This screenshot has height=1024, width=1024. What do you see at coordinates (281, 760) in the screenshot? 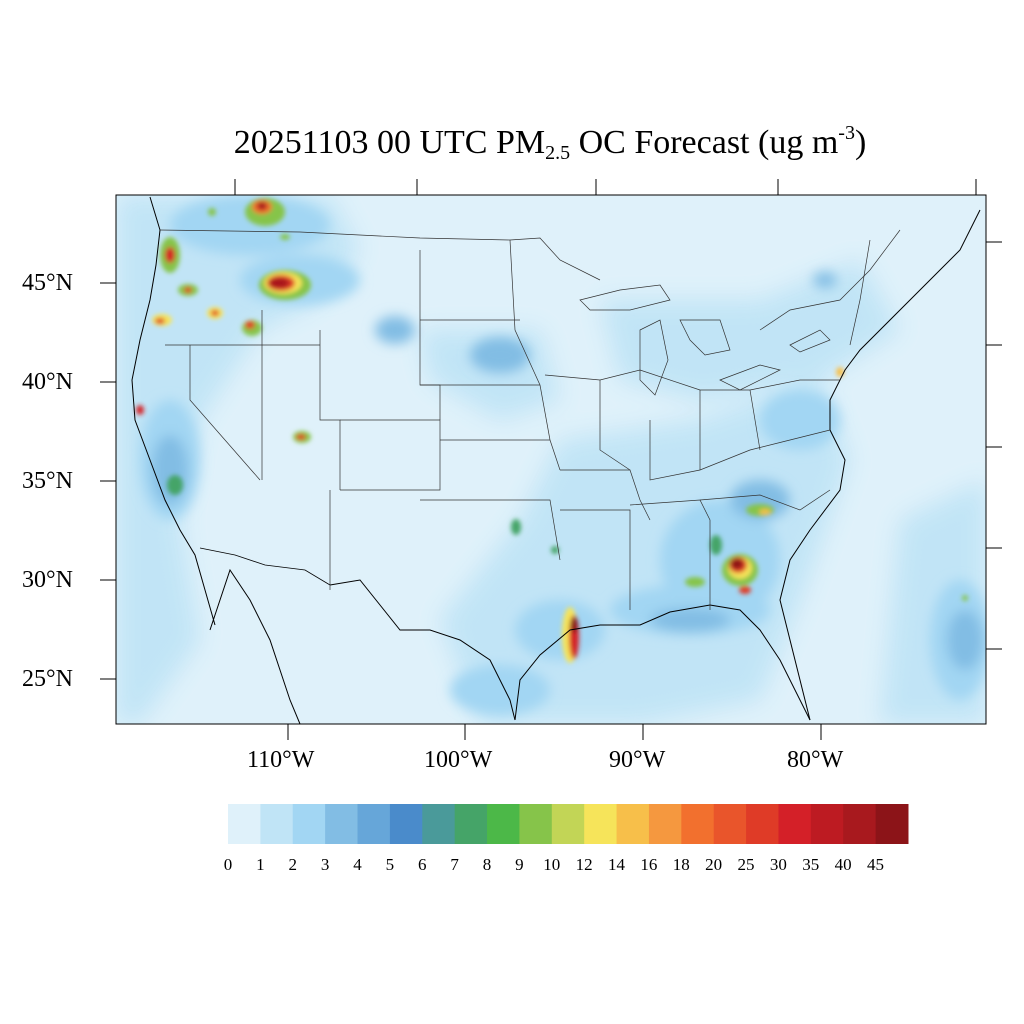
I see `lon-label-110w: 110°W` at bounding box center [281, 760].